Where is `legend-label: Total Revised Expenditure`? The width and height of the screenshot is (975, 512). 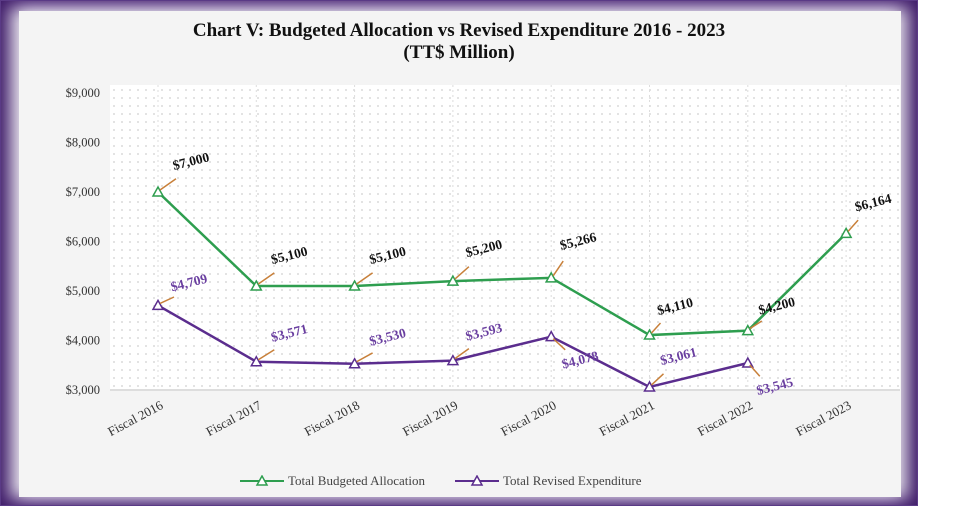
legend-label: Total Revised Expenditure is located at coordinates (572, 480).